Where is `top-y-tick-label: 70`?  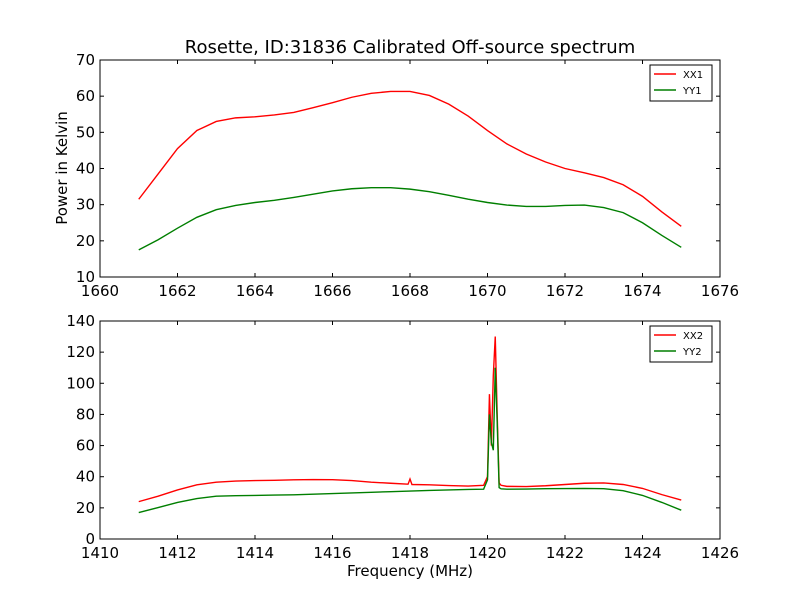
top-y-tick-label: 70 is located at coordinates (85, 60).